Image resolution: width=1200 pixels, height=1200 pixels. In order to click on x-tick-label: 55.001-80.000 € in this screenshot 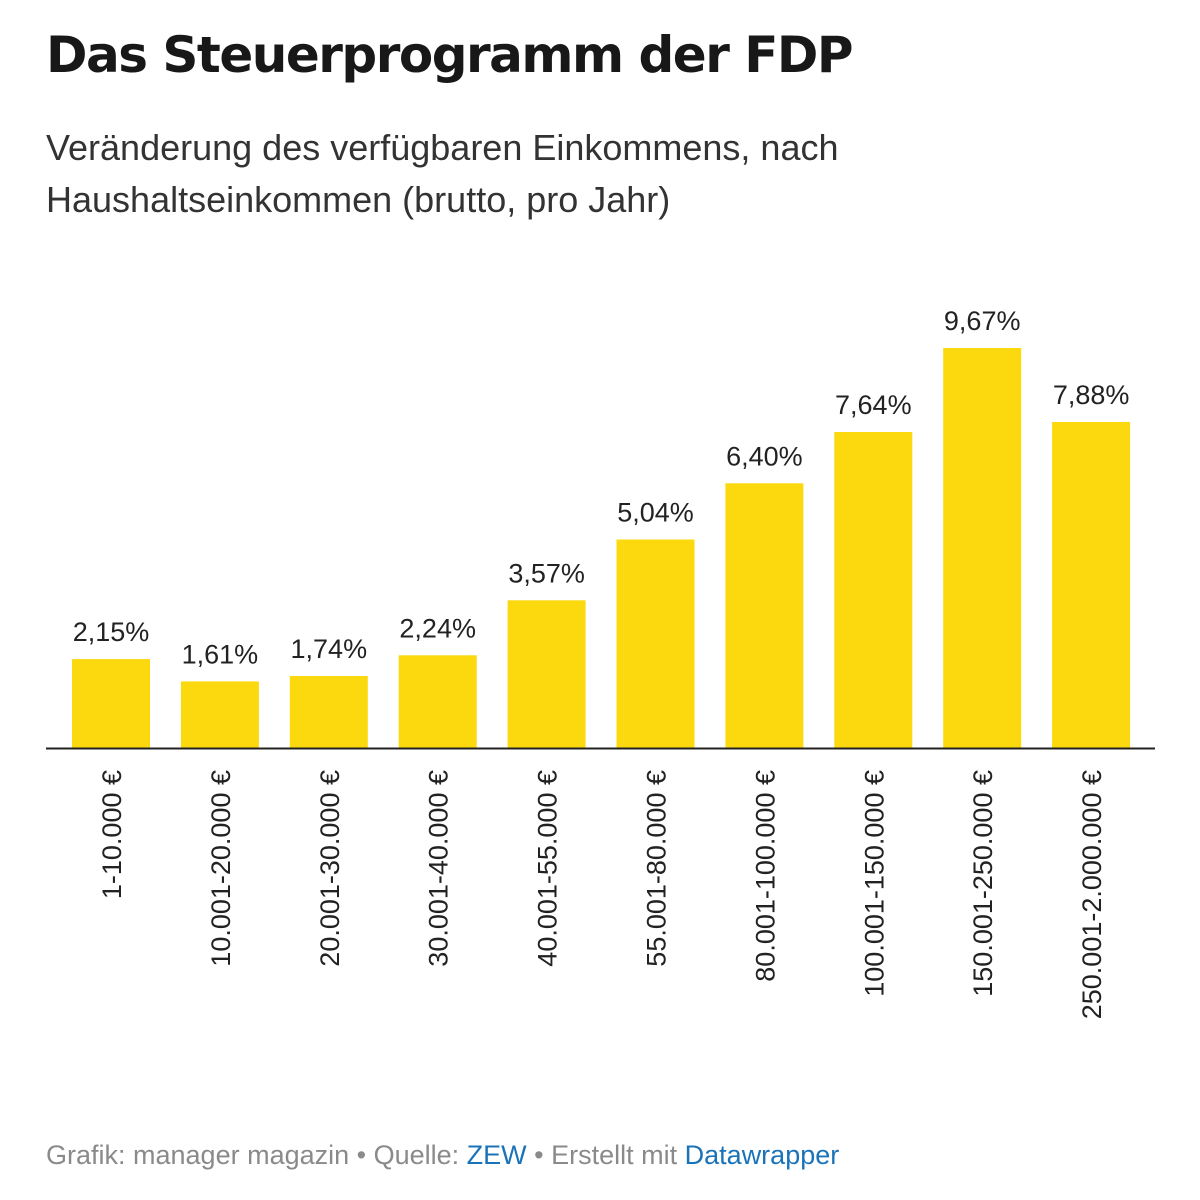, I will do `click(657, 868)`.